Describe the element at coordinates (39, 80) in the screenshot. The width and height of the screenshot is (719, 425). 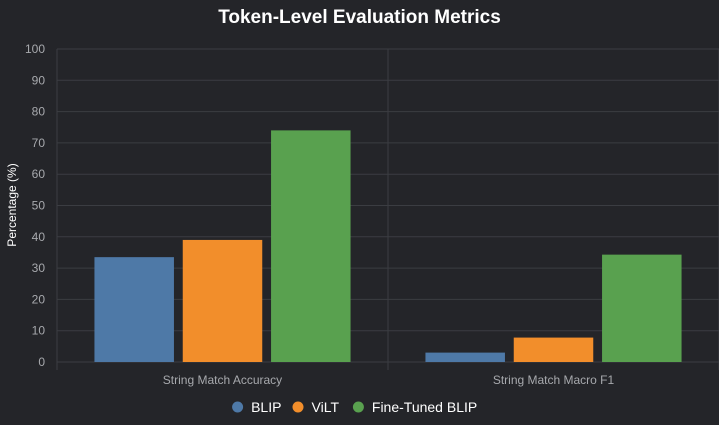
I see `y-tick-label: 90` at that location.